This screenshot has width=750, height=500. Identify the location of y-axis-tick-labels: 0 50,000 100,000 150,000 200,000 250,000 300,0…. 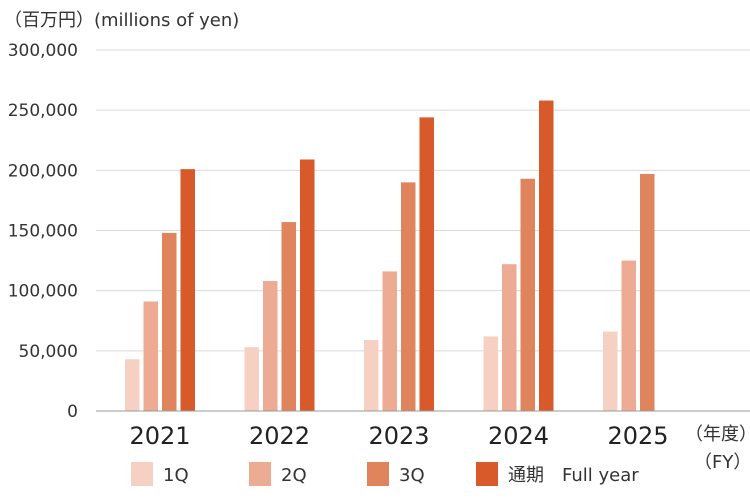
(43, 231).